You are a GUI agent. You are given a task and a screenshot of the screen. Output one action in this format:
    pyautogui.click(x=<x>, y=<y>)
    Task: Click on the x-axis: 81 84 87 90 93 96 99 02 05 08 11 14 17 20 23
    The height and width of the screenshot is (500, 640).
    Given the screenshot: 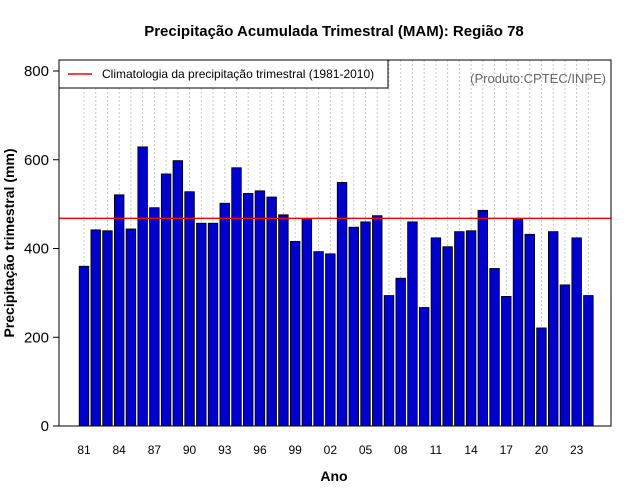 What is the action you would take?
    pyautogui.click(x=330, y=450)
    